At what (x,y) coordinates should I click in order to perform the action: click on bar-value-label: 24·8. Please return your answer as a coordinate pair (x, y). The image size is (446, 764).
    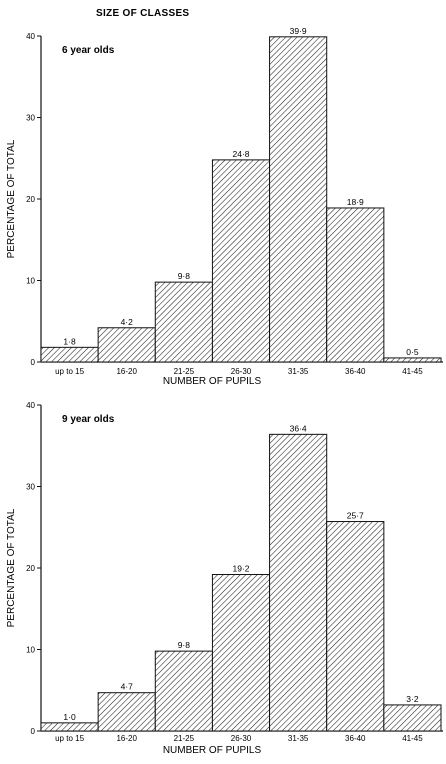
    Looking at the image, I should click on (240, 154).